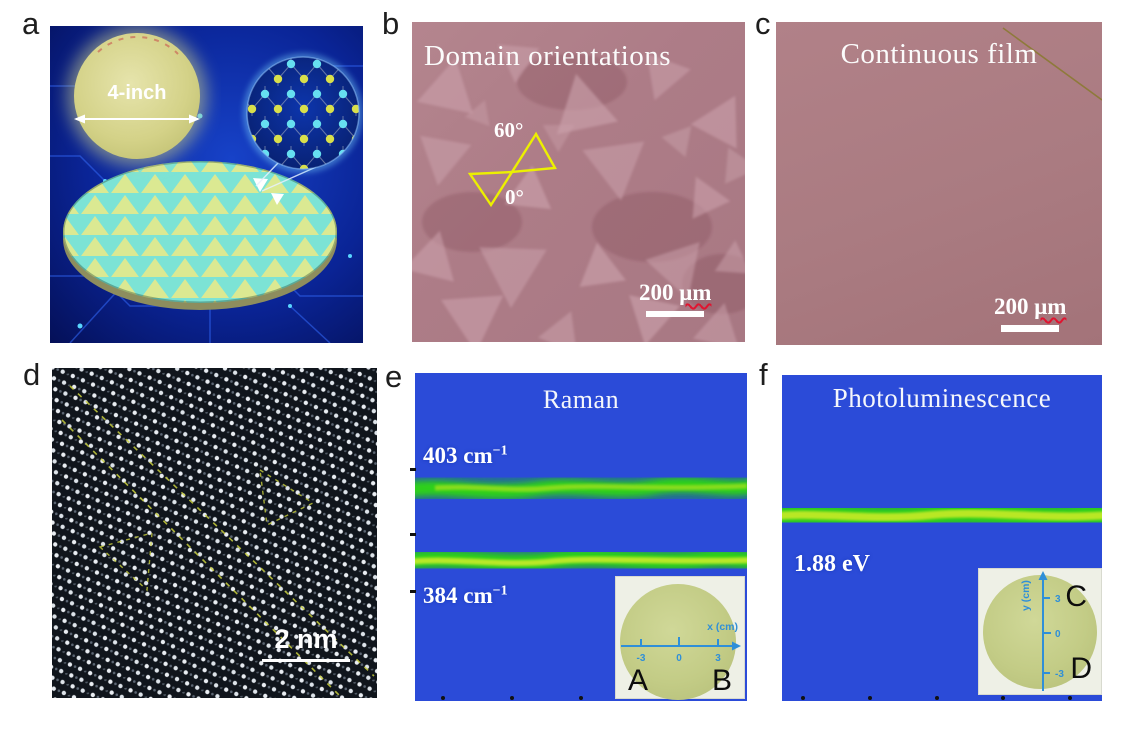  What do you see at coordinates (303, 113) in the screenshot?
I see `atomic-lattice-inset` at bounding box center [303, 113].